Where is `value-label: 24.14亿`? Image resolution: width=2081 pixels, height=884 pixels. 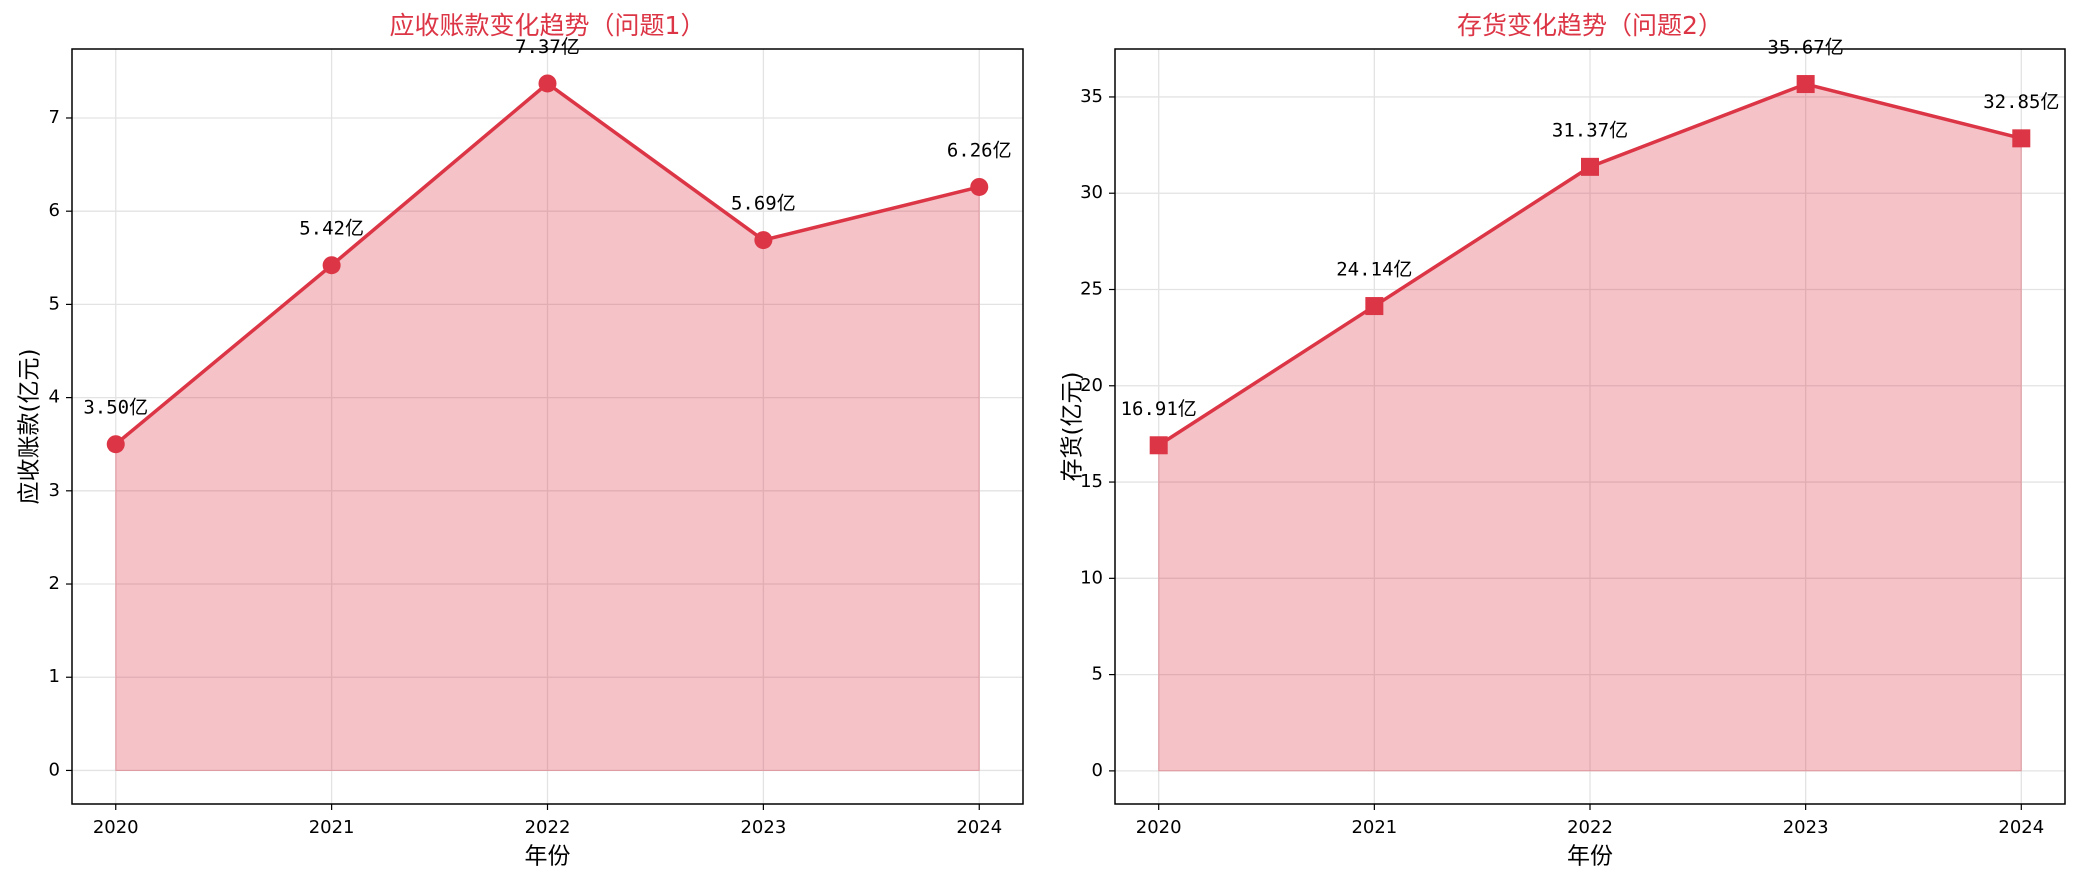 value-label: 24.14亿 is located at coordinates (1374, 270).